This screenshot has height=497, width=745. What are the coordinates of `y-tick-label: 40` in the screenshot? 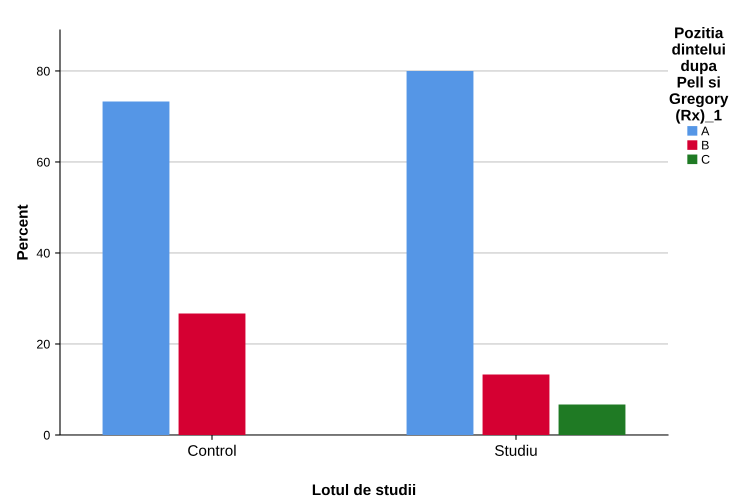 It's located at (43, 253).